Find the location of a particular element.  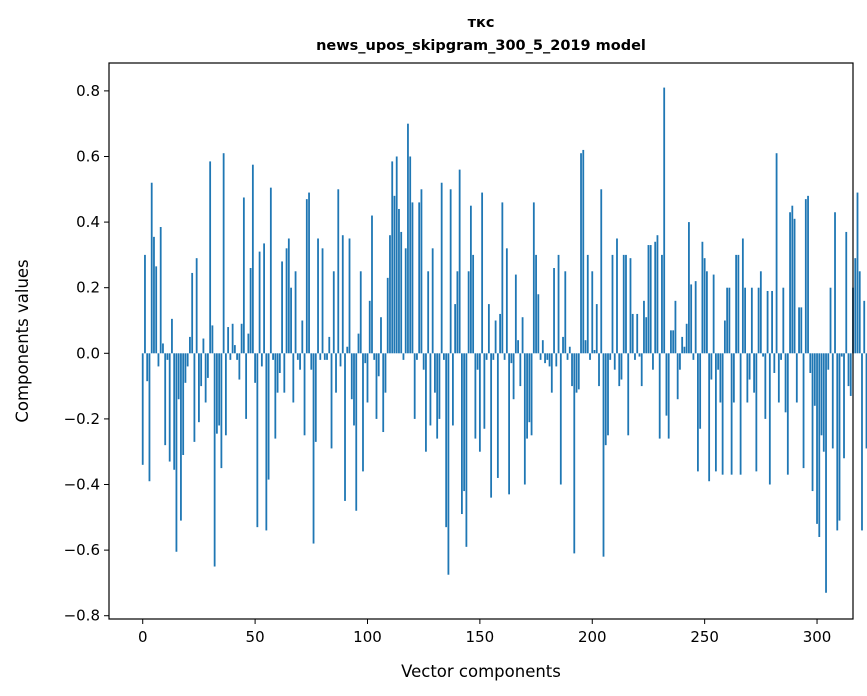

y-tick-label: −0.6 is located at coordinates (82, 550).